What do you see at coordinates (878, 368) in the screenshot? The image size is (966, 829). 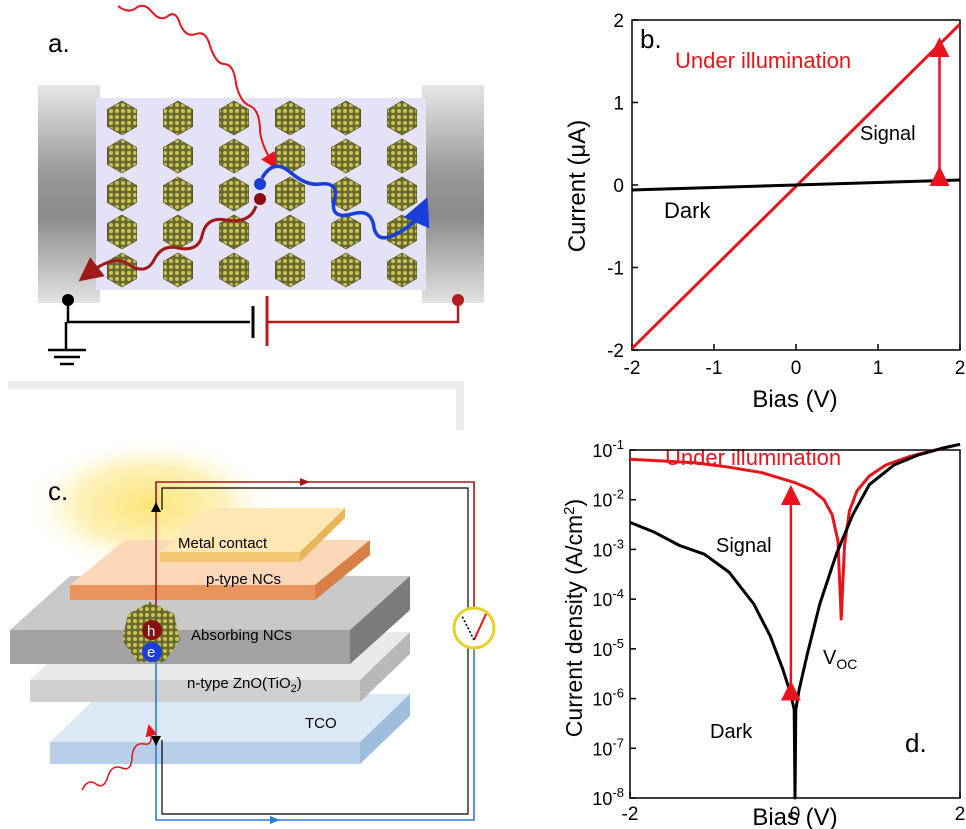 I see `x-tick-label-b: 1` at bounding box center [878, 368].